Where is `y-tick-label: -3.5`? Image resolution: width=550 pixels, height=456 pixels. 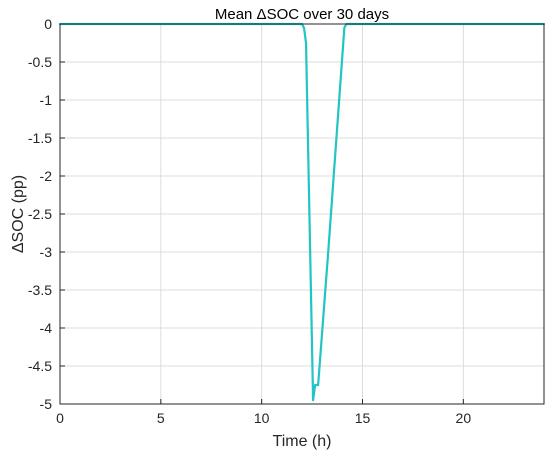 y-tick-label: -3.5 is located at coordinates (40, 290).